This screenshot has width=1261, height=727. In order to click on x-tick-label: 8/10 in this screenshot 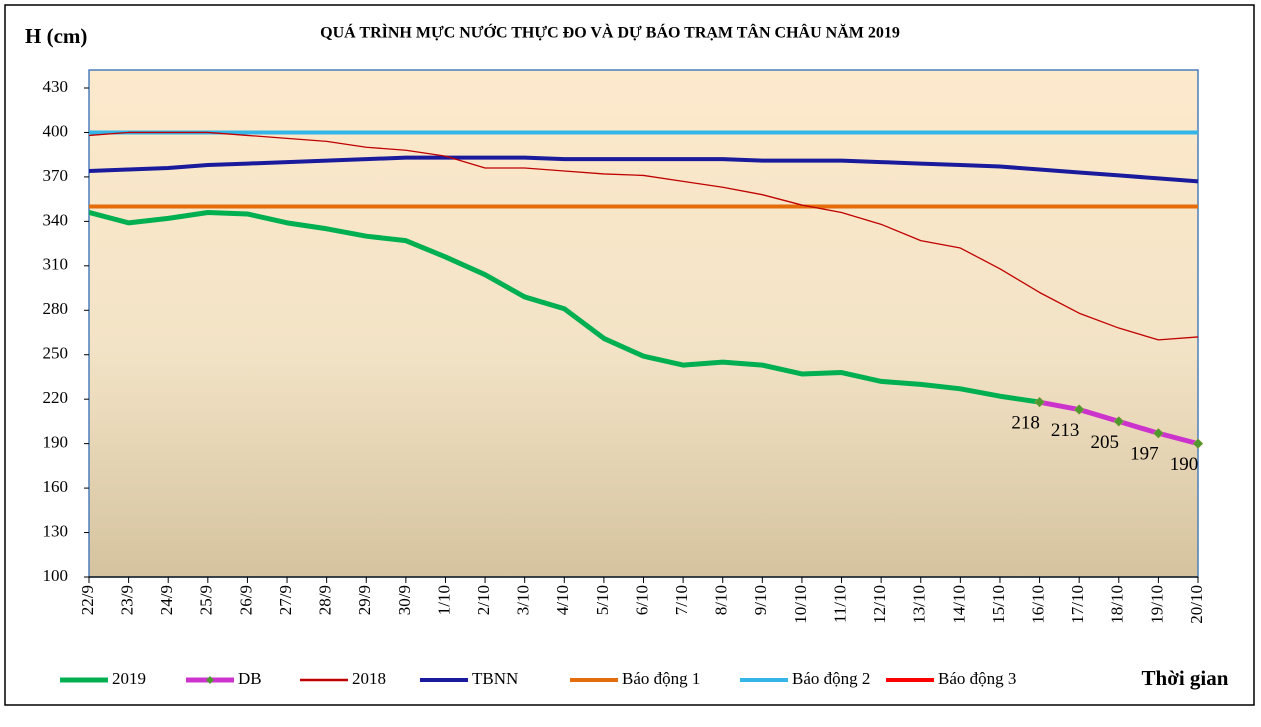, I will do `click(721, 600)`.